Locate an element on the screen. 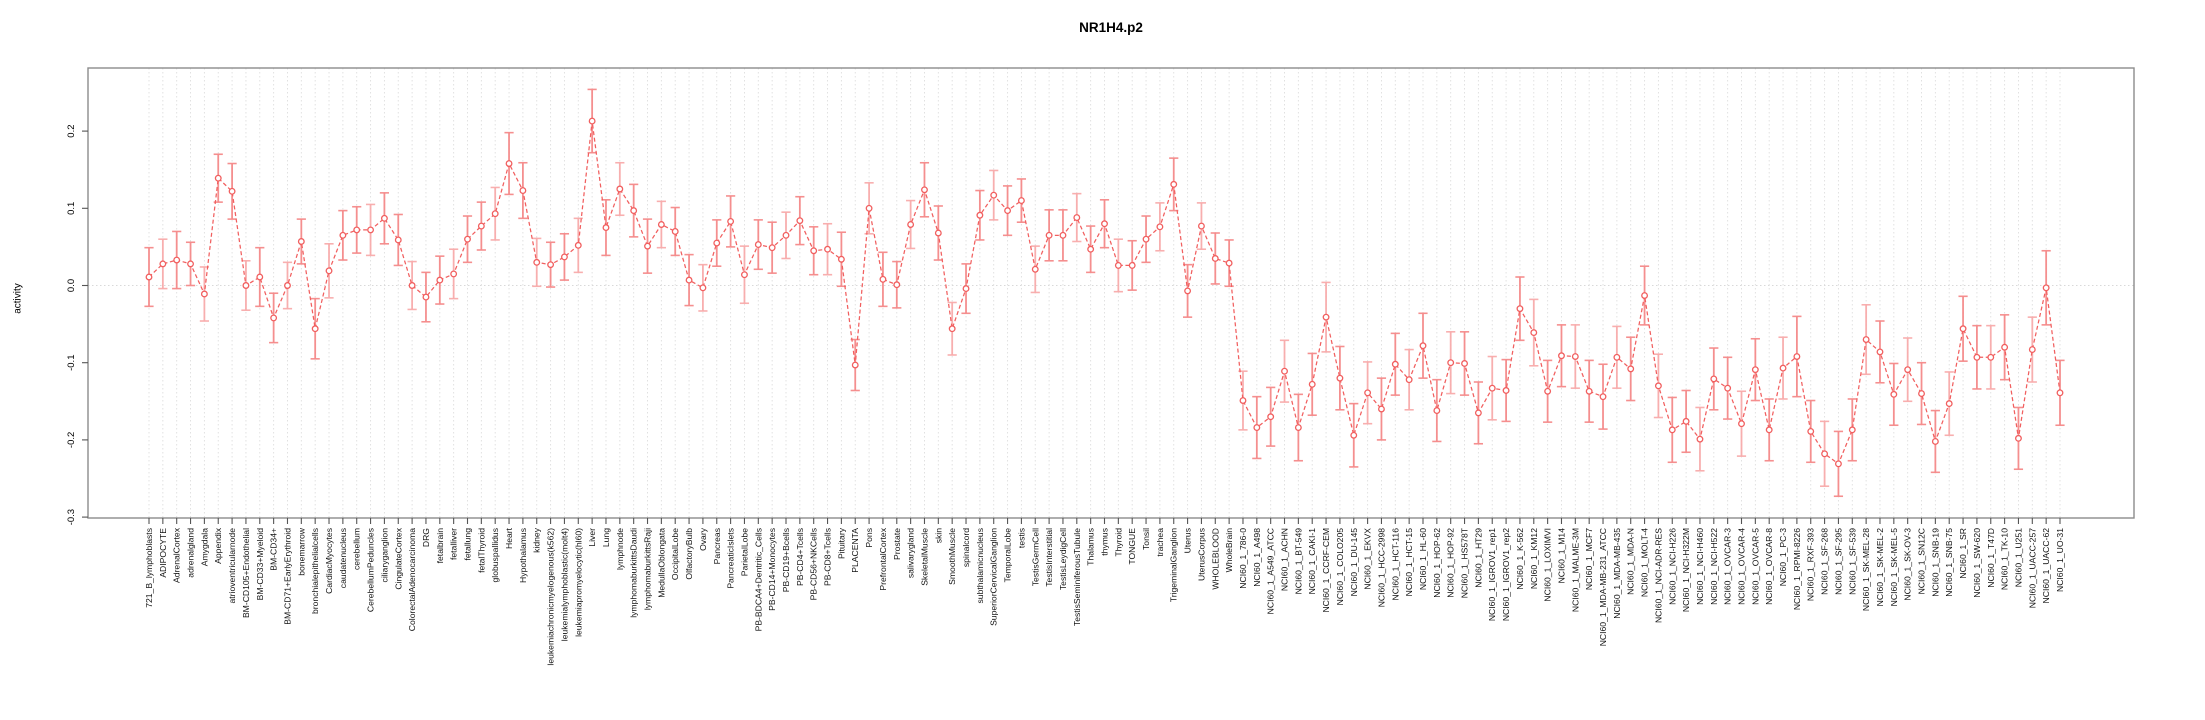 Image resolution: width=2205 pixels, height=720 pixels. x-tick-label: NCI60_1_A498 is located at coordinates (1257, 557).